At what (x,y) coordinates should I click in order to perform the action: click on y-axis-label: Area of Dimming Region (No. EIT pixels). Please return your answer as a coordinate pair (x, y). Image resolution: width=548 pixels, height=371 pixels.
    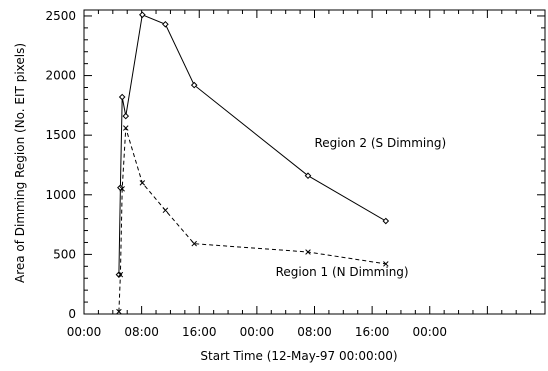
    Looking at the image, I should click on (20, 163).